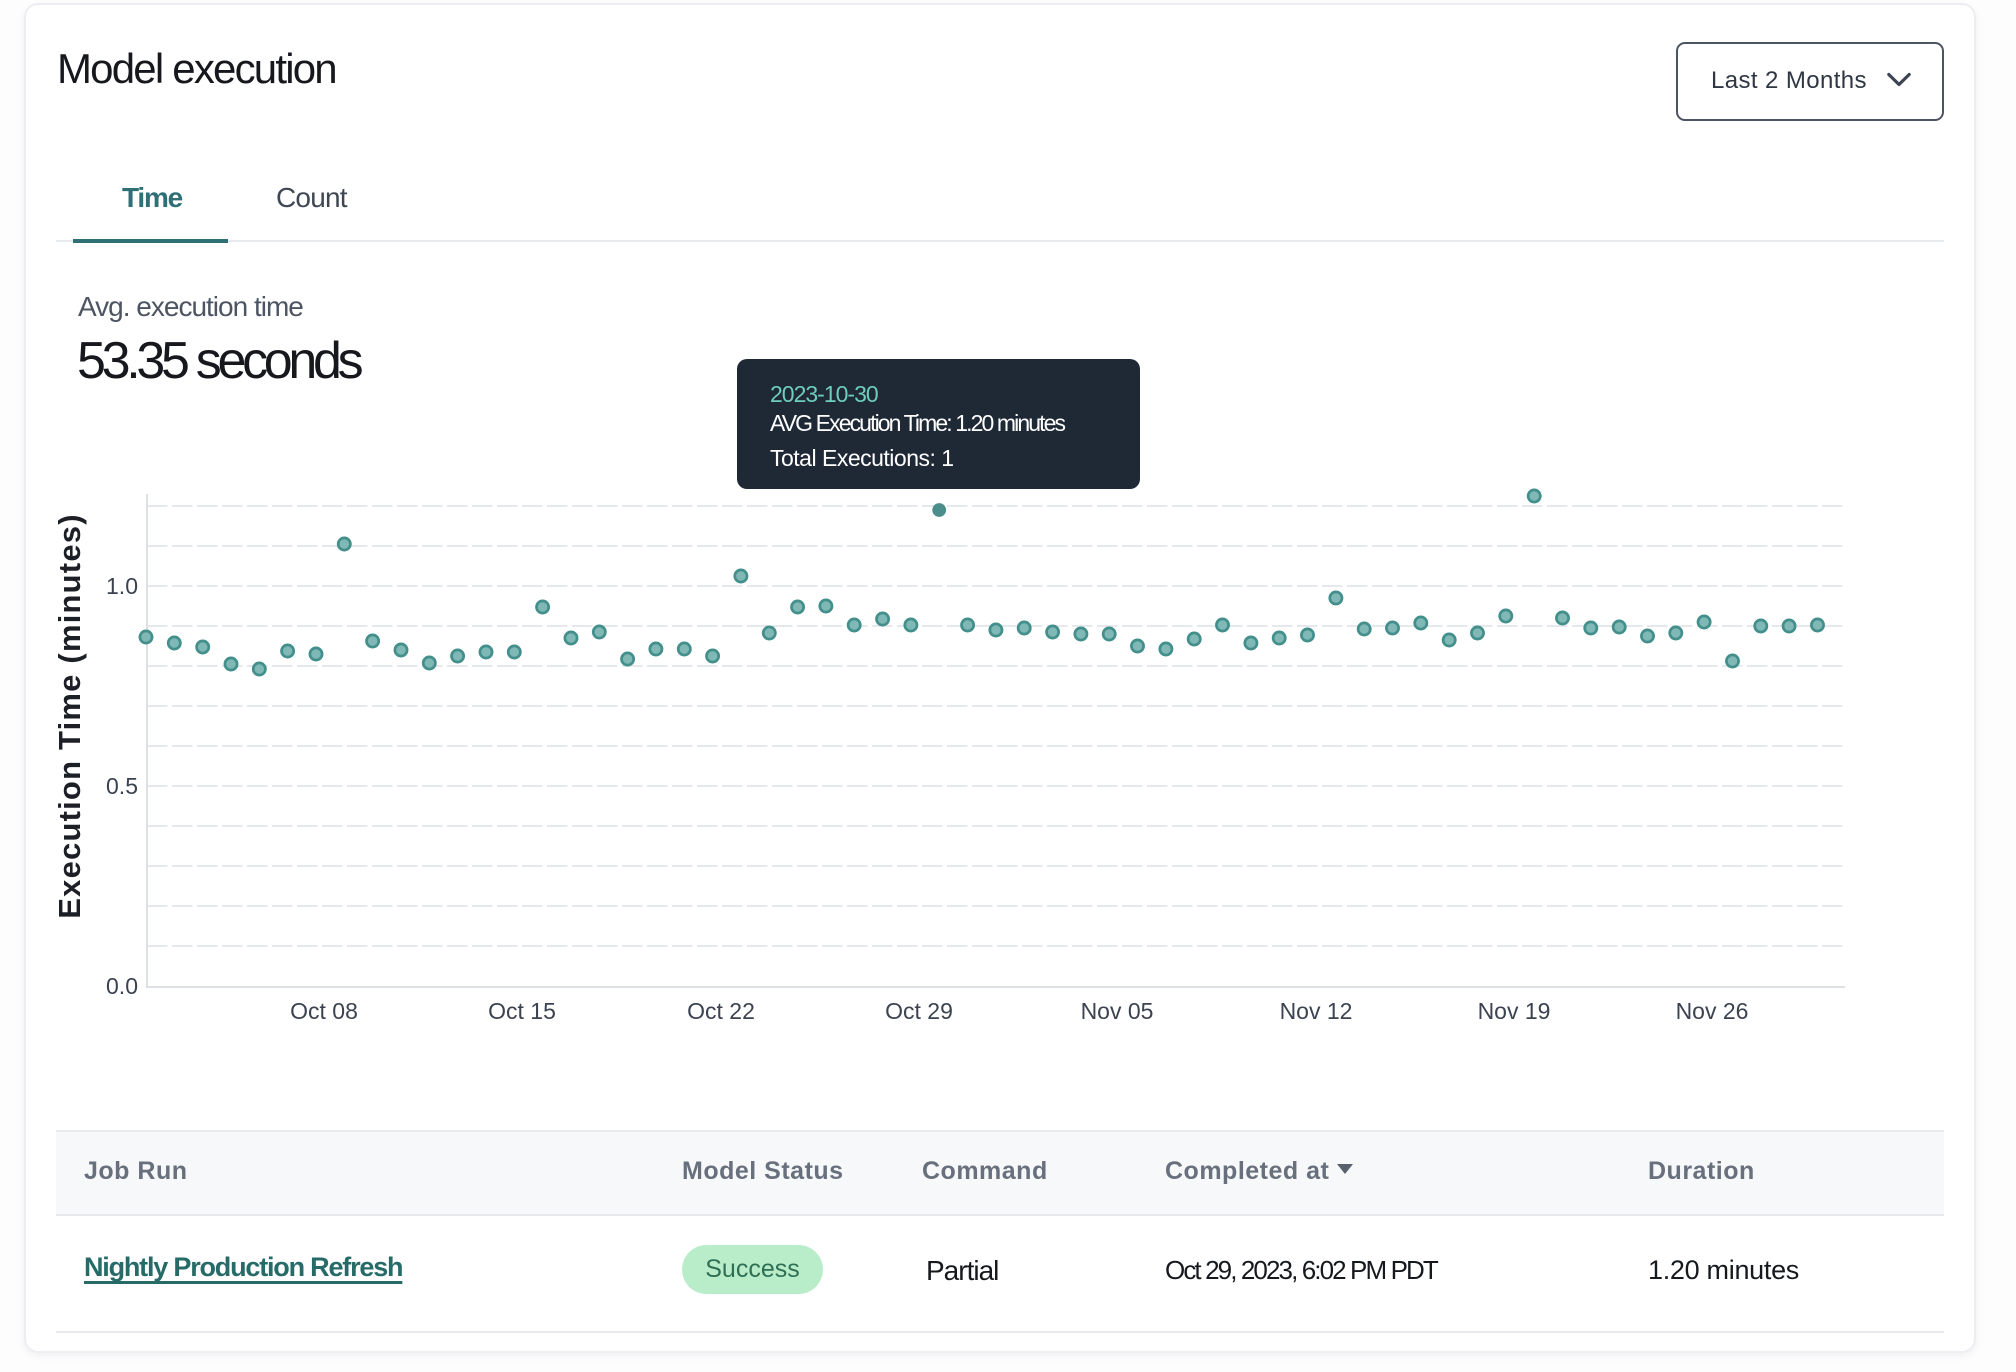 The height and width of the screenshot is (1372, 2016). Describe the element at coordinates (919, 1011) in the screenshot. I see `svg-text: Oct 29` at that location.